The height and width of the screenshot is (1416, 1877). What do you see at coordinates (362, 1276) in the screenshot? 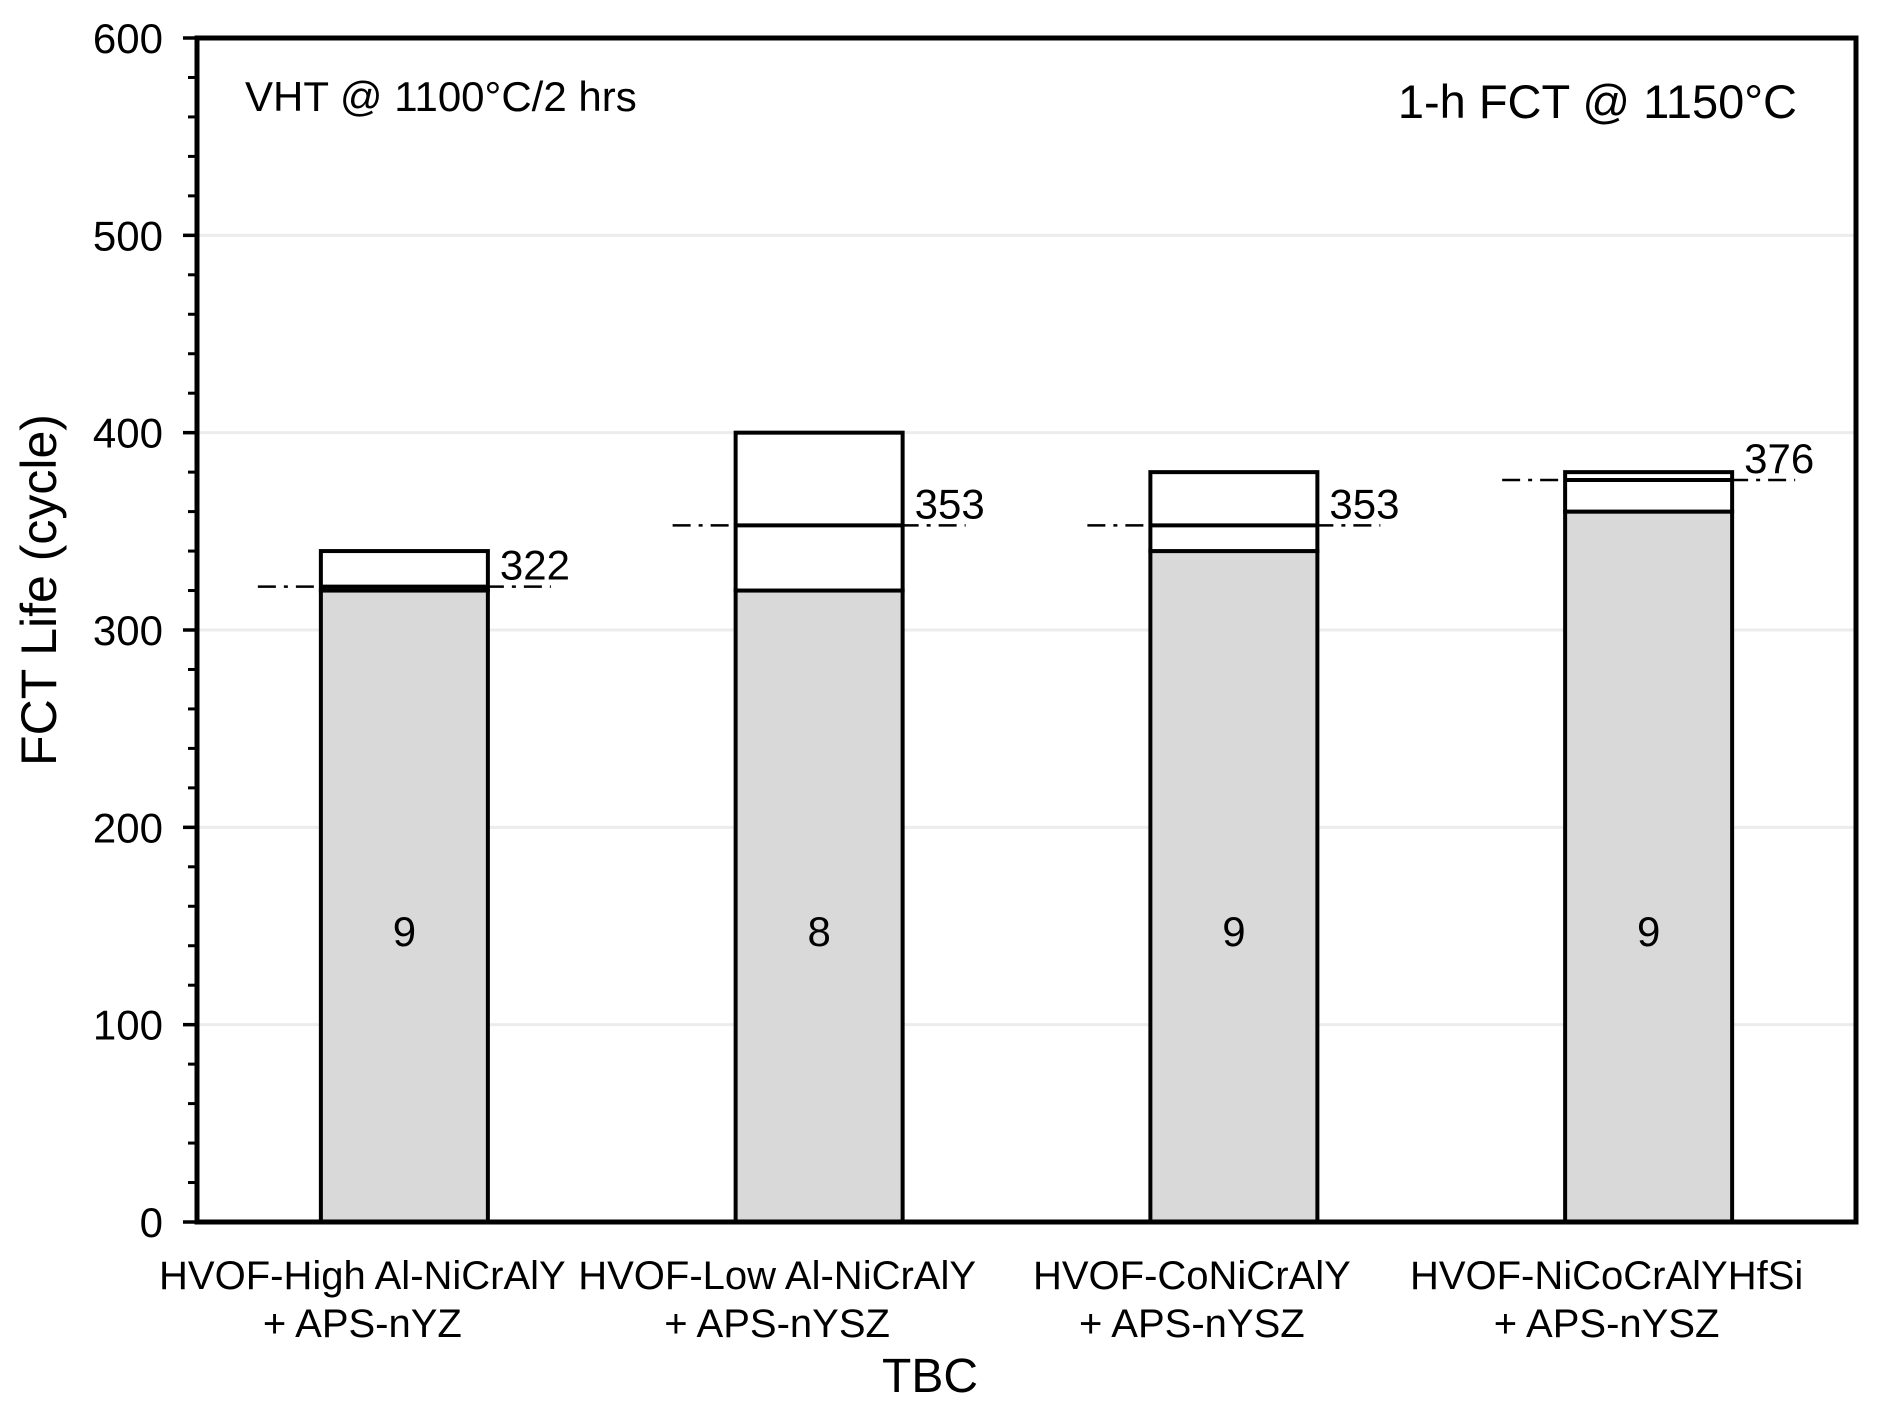
I see `category-label-line1: HVOF-High Al-NiCrAlY` at bounding box center [362, 1276].